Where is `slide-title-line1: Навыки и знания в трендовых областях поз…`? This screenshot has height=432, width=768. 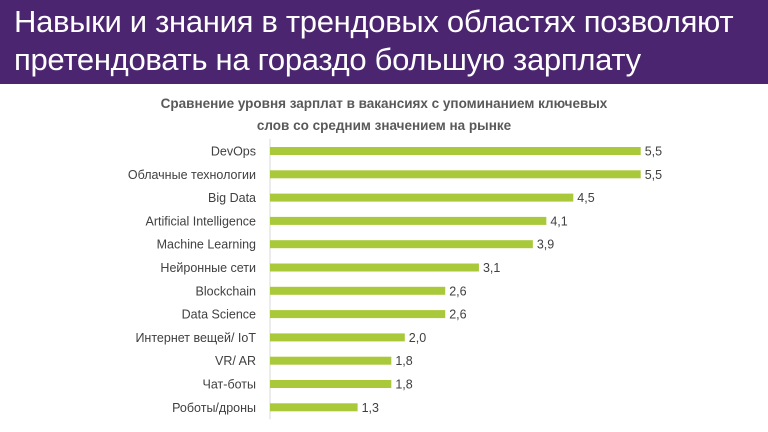 slide-title-line1: Навыки и знания в трендовых областях поз… is located at coordinates (374, 21).